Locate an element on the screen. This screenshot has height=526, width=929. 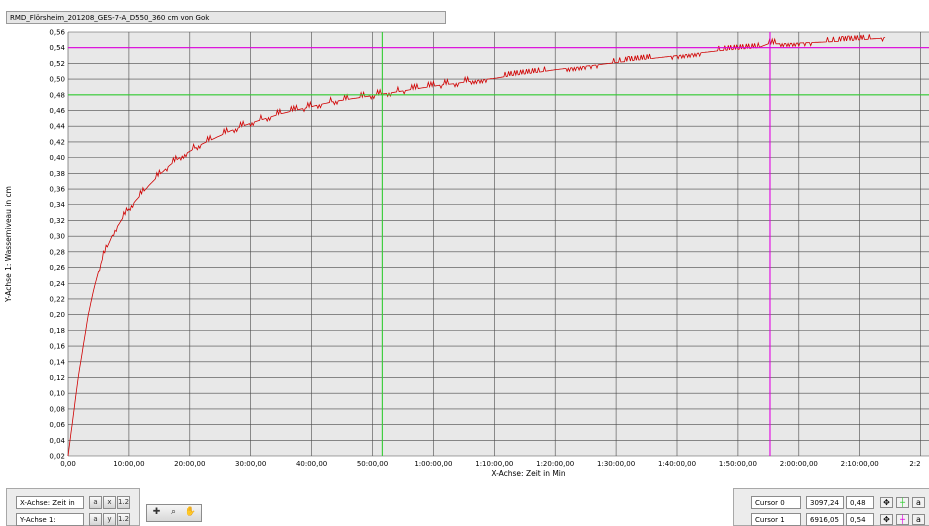
y-tick-label: 0,52 is located at coordinates (57, 64).